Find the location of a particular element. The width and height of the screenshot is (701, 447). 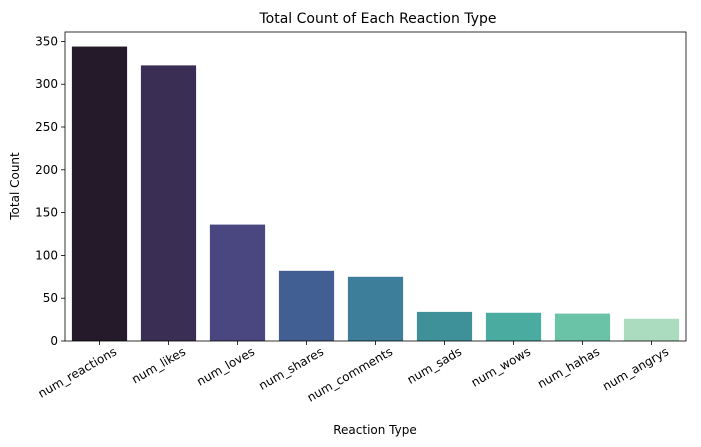

chart-title: Total Count of Each Reaction Type is located at coordinates (378, 19).